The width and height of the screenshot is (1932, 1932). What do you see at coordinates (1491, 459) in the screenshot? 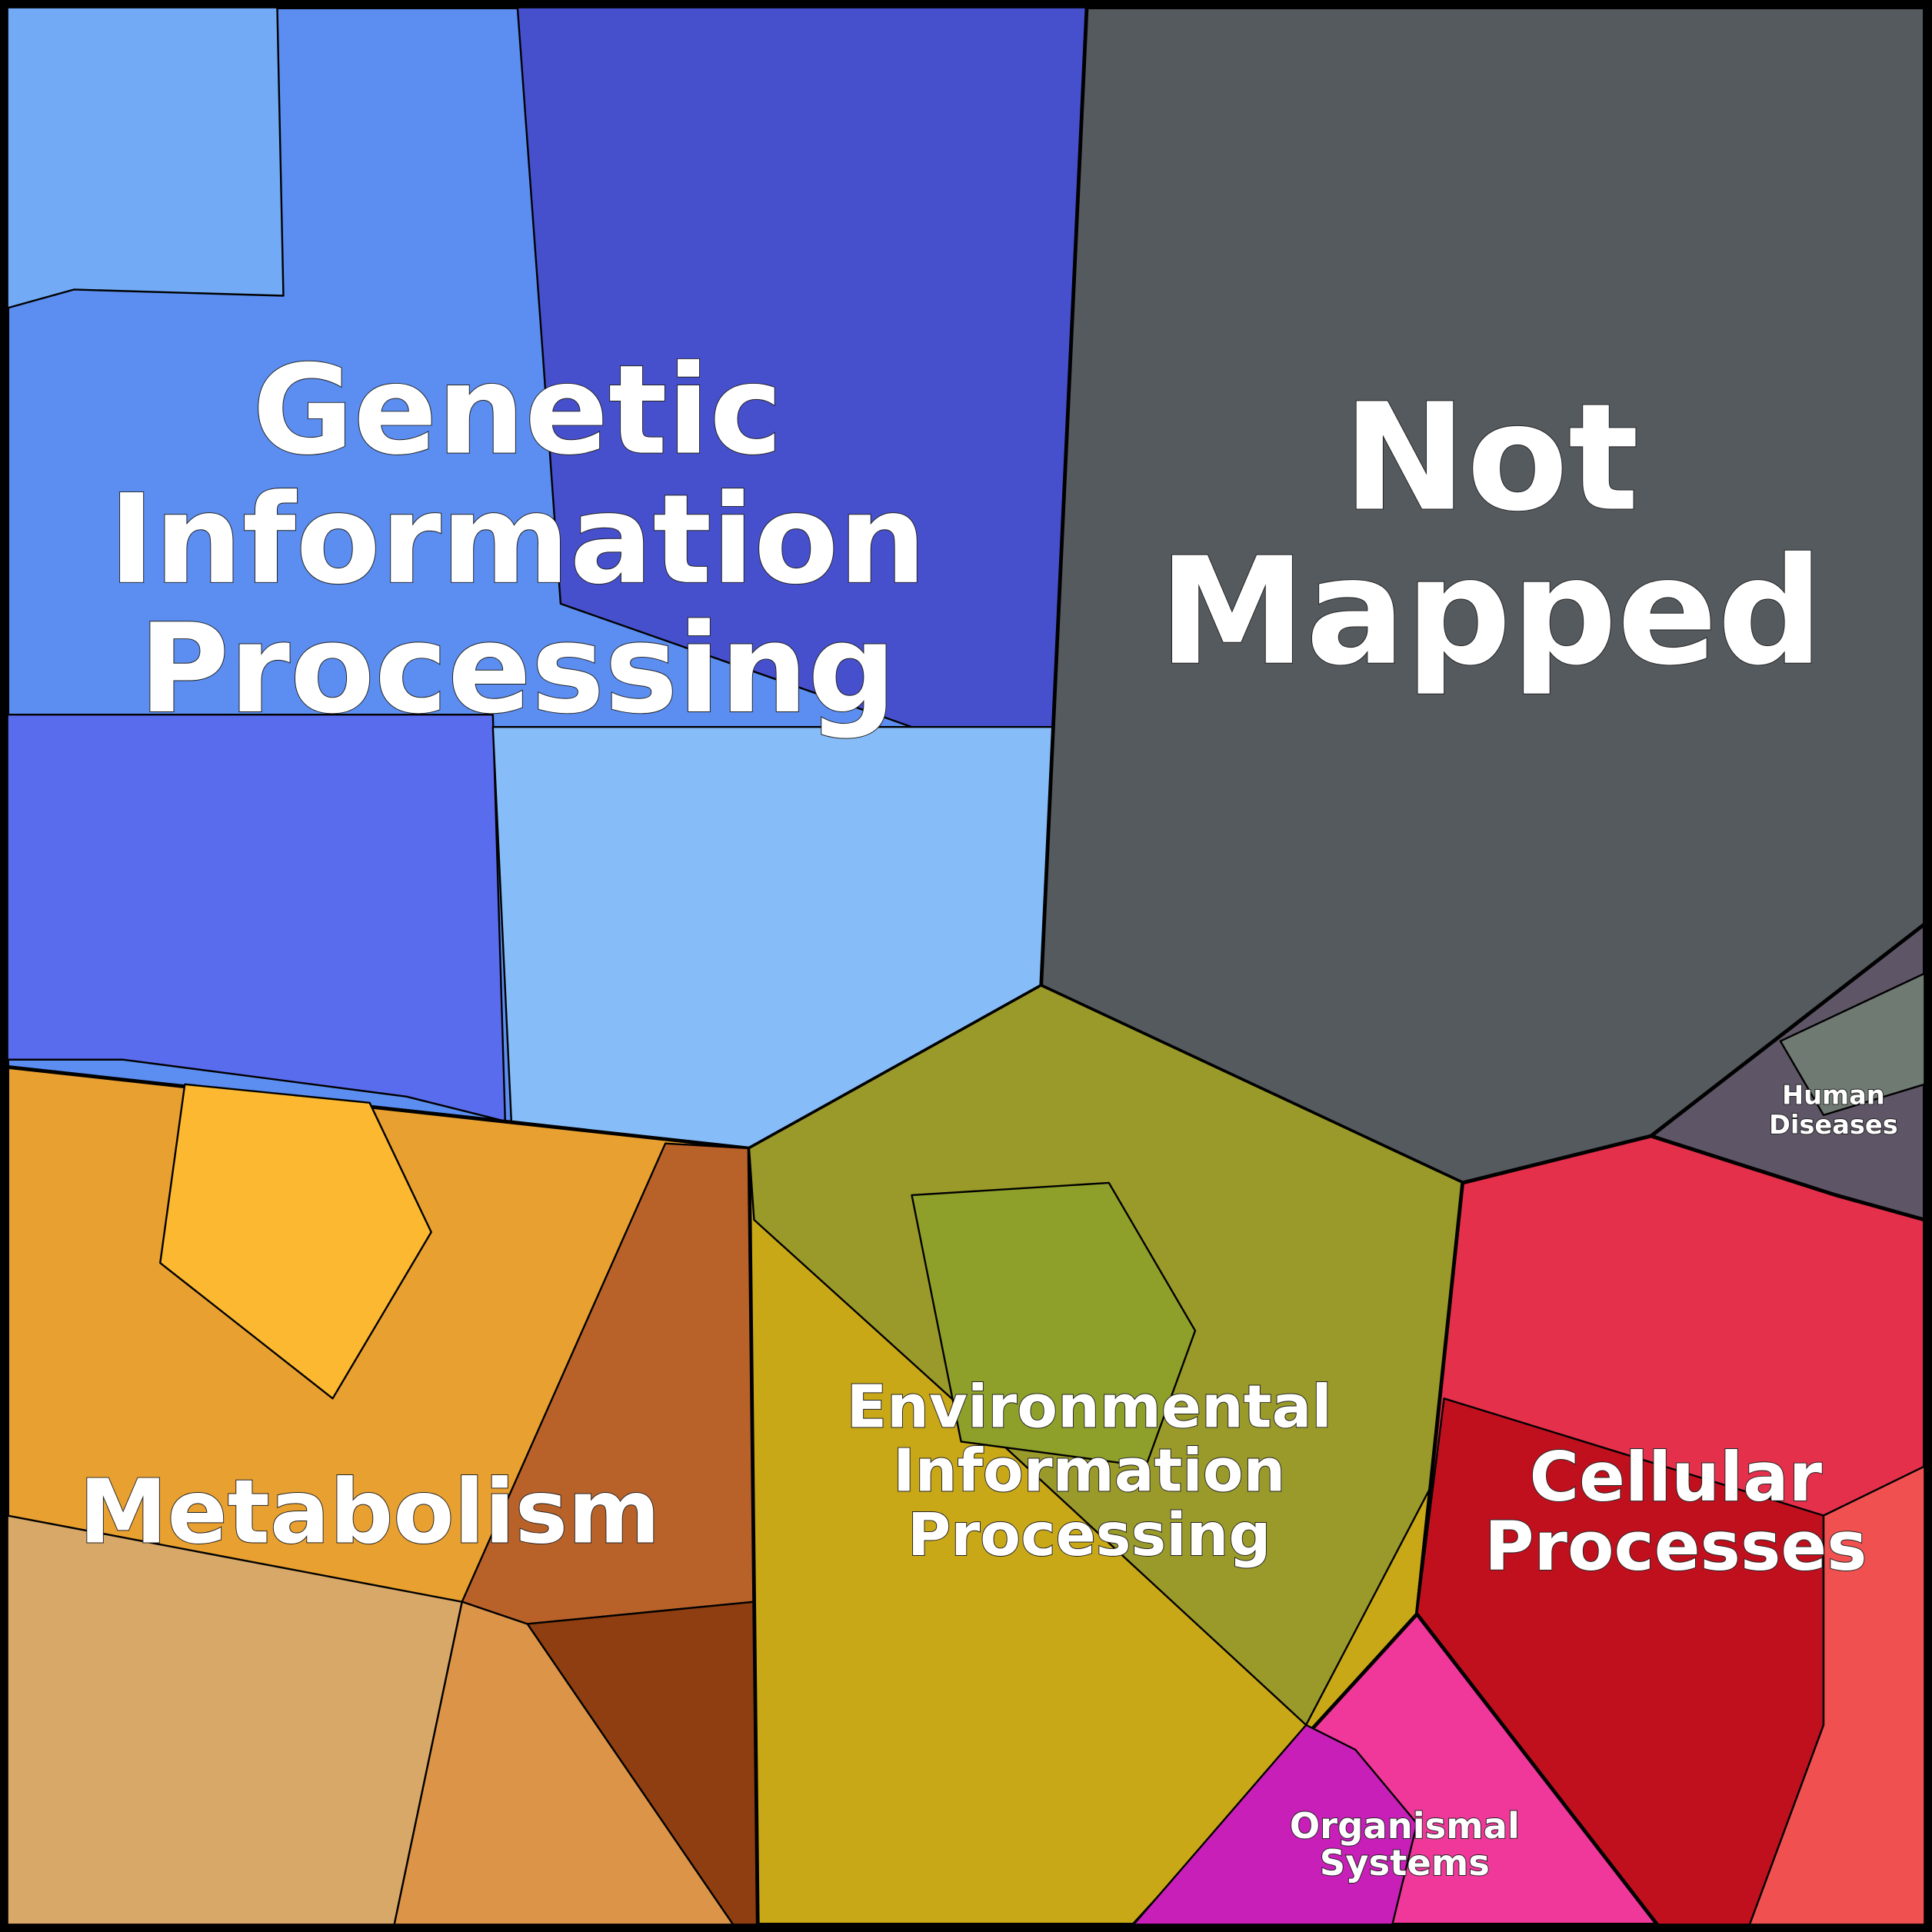
I see `region-label: Not` at bounding box center [1491, 459].